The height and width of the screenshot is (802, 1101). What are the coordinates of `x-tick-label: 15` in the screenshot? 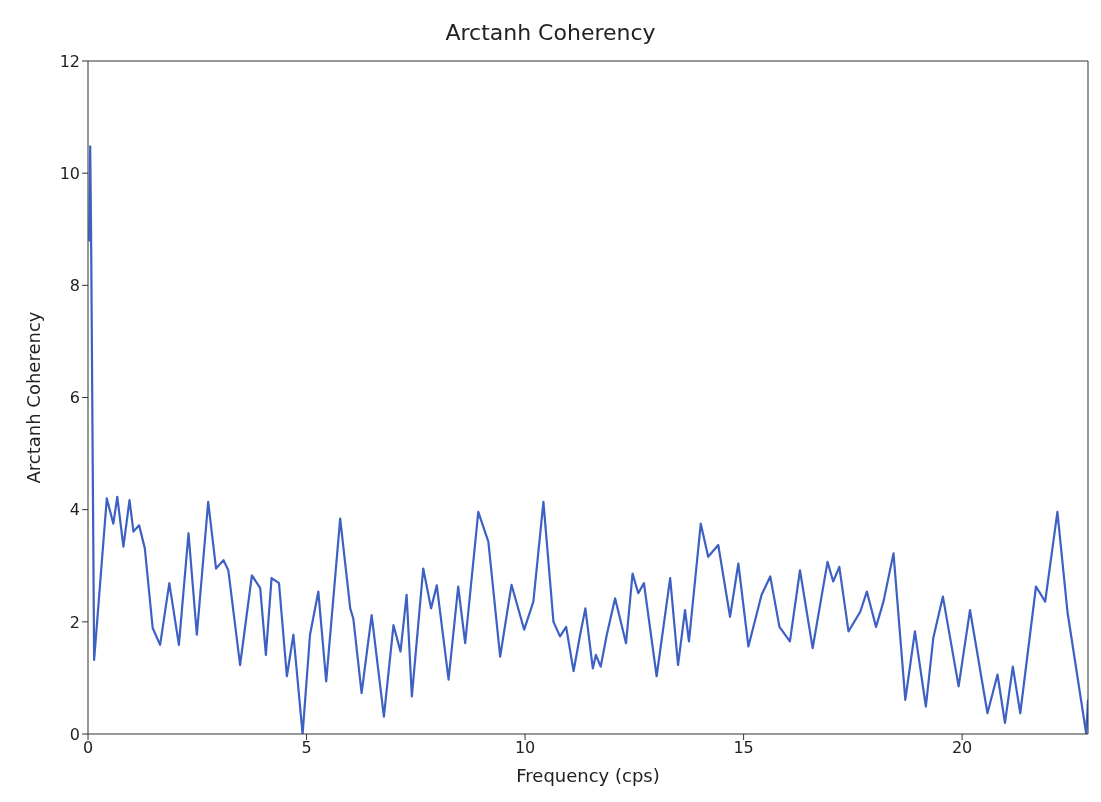 It's located at (743, 748).